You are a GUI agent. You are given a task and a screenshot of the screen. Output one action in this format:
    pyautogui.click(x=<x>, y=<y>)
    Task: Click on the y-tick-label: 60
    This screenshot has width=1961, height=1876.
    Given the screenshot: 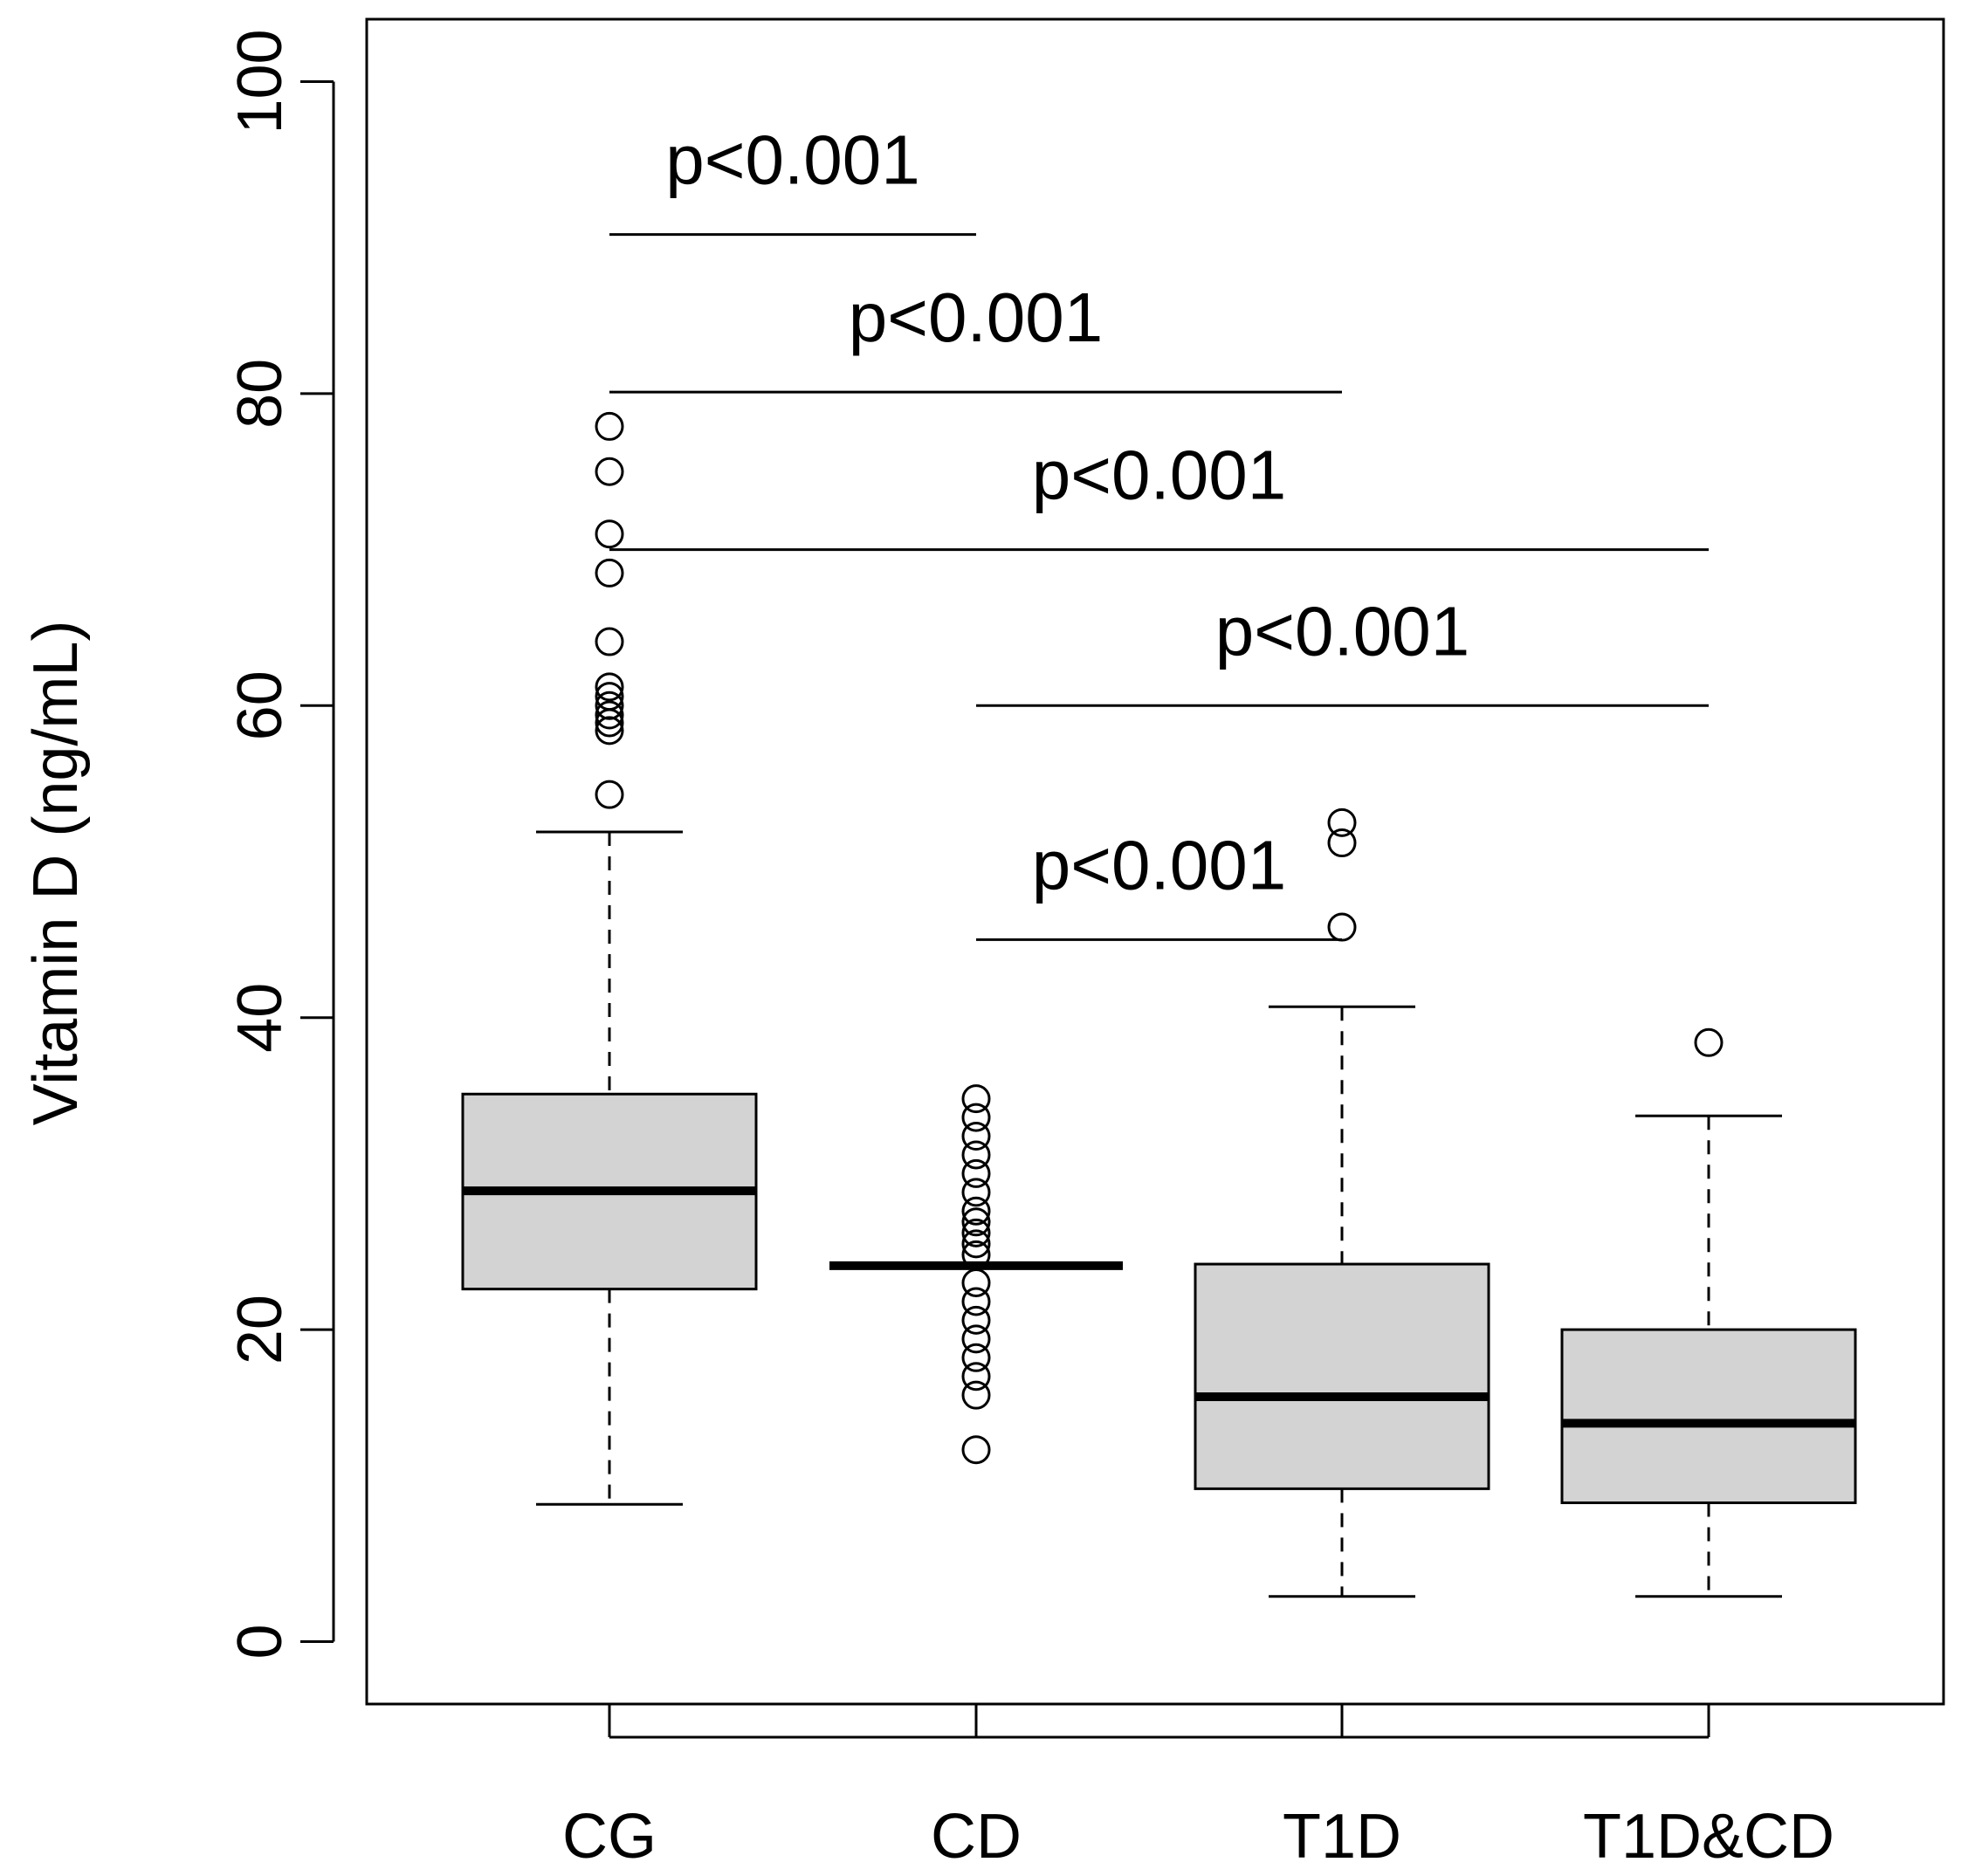 What is the action you would take?
    pyautogui.click(x=260, y=705)
    